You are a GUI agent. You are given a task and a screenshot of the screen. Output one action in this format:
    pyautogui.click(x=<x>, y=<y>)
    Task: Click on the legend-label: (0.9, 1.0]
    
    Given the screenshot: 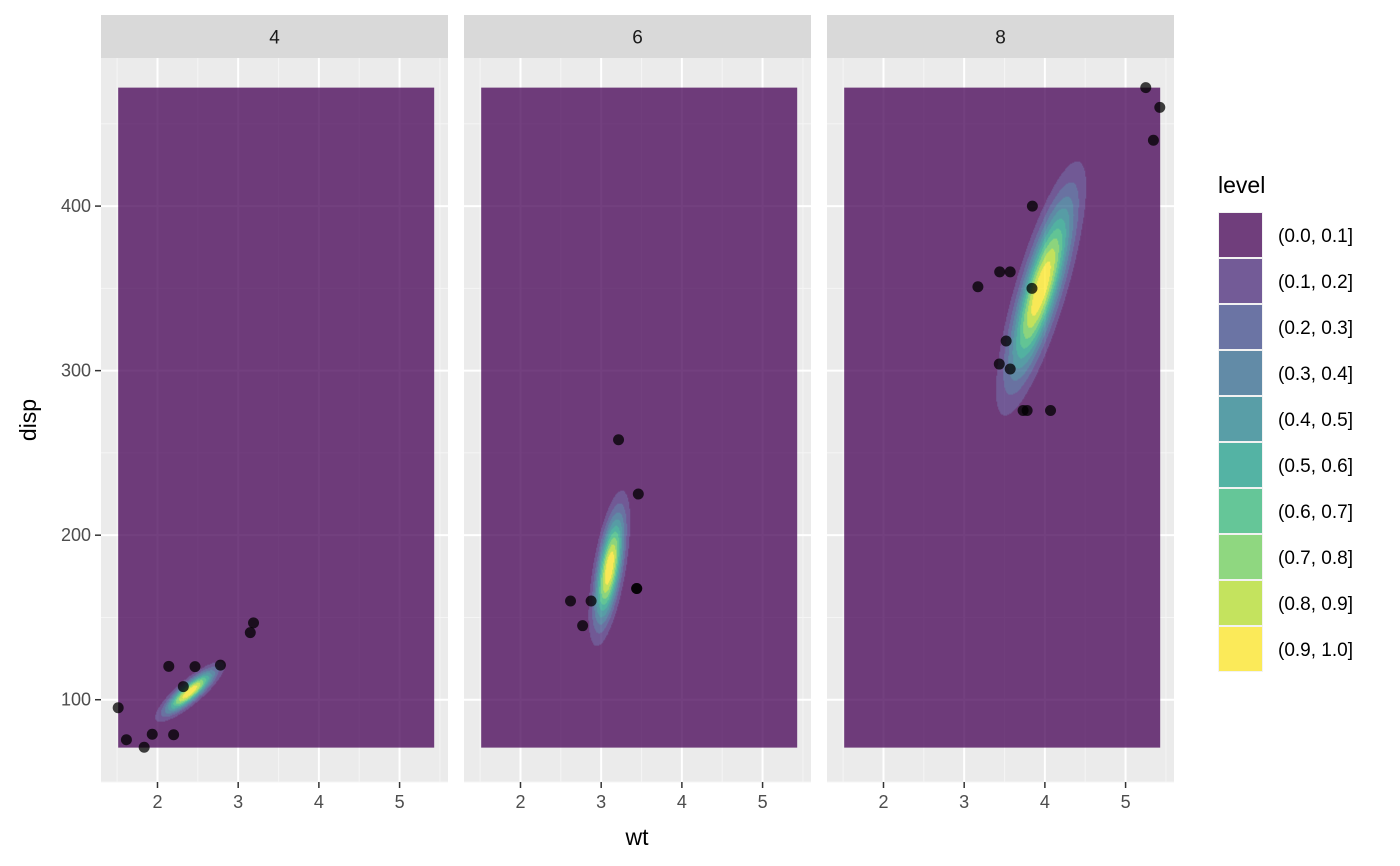 What is the action you would take?
    pyautogui.click(x=1315, y=650)
    